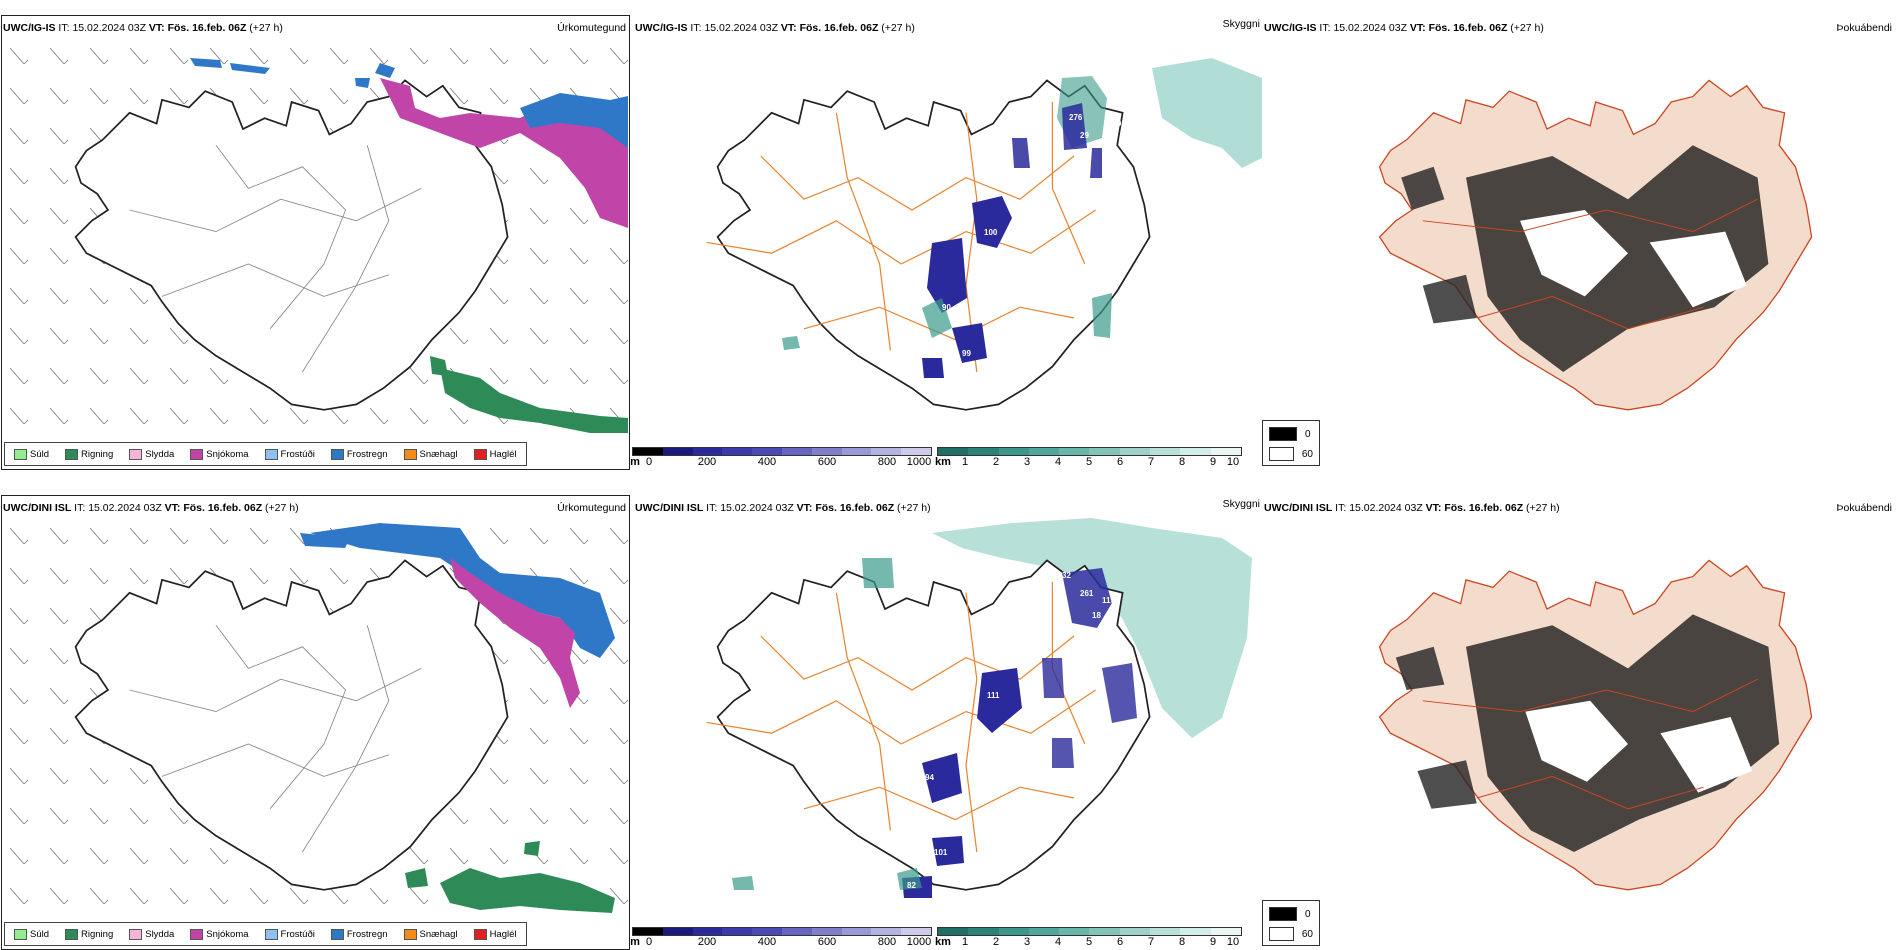 The width and height of the screenshot is (1900, 950). I want to click on visibility-label: 18, so click(1096, 615).